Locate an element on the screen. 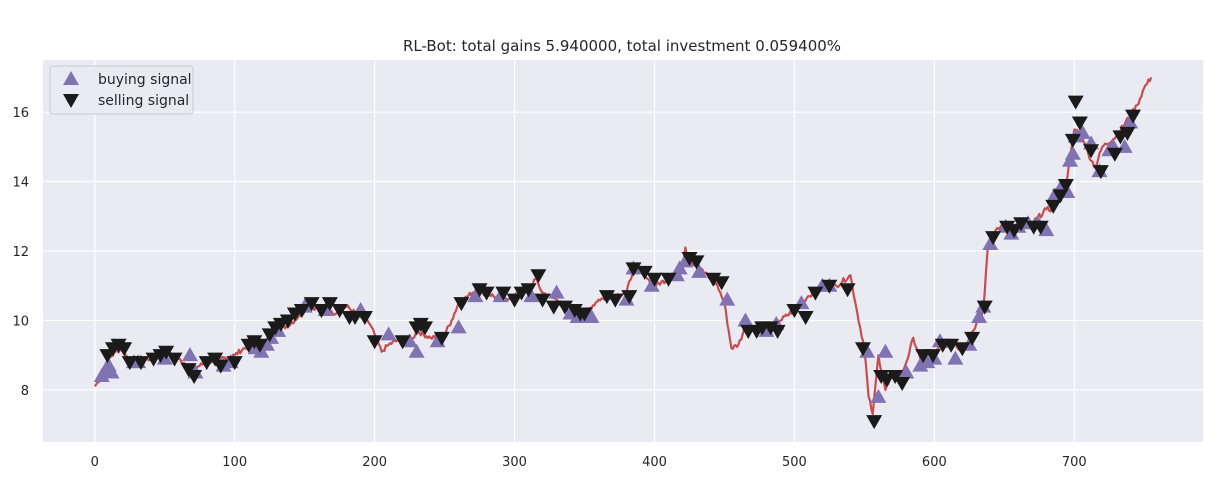  y-axis: 8 10 12 14 16 is located at coordinates (20, 252).